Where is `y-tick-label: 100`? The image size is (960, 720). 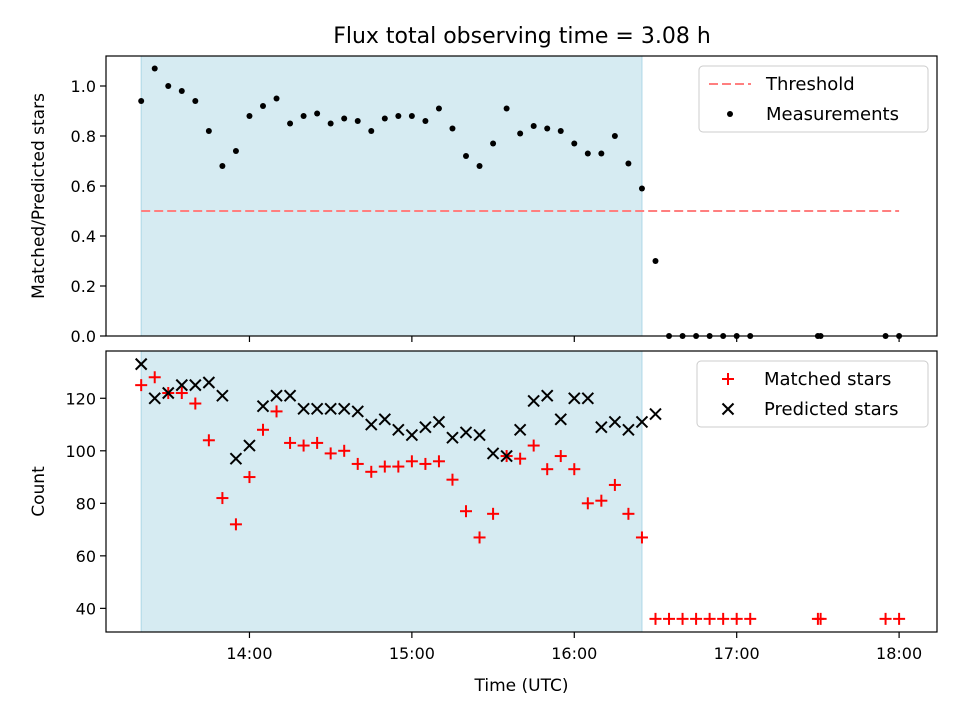
y-tick-label: 100 is located at coordinates (80, 451).